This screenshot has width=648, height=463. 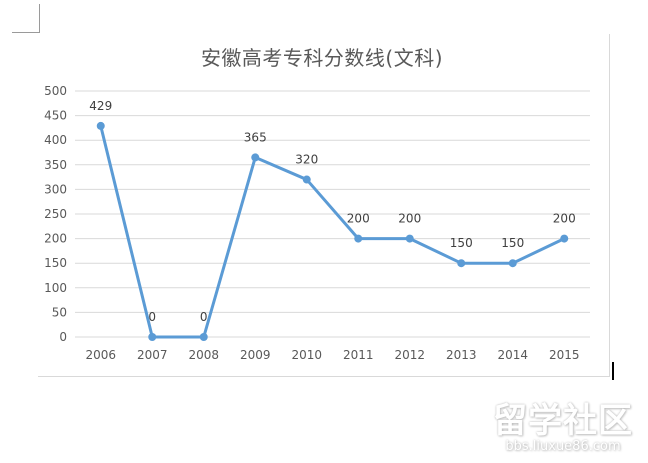 I want to click on y-tick-label: 50, so click(x=59, y=312).